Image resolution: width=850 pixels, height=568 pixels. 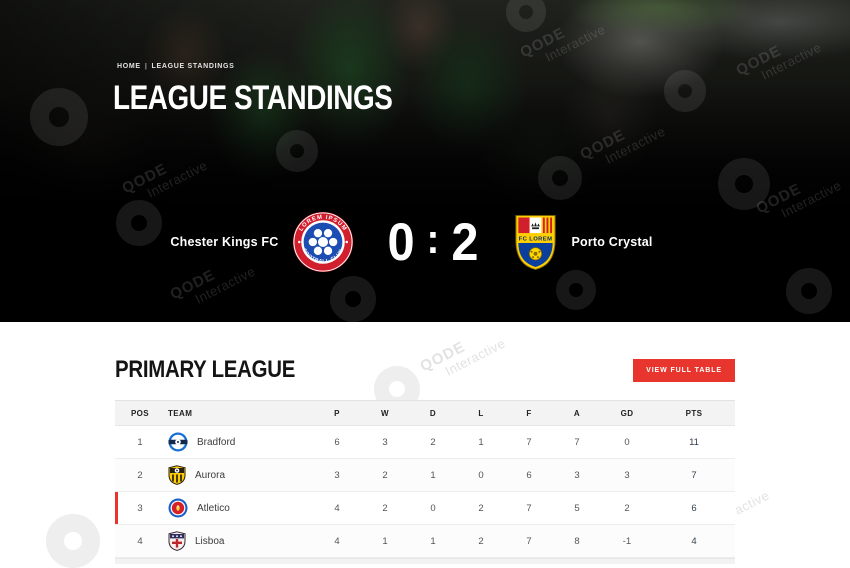 I want to click on breadcrumb: HOME | LEAGUE STANDINGS, so click(x=176, y=66).